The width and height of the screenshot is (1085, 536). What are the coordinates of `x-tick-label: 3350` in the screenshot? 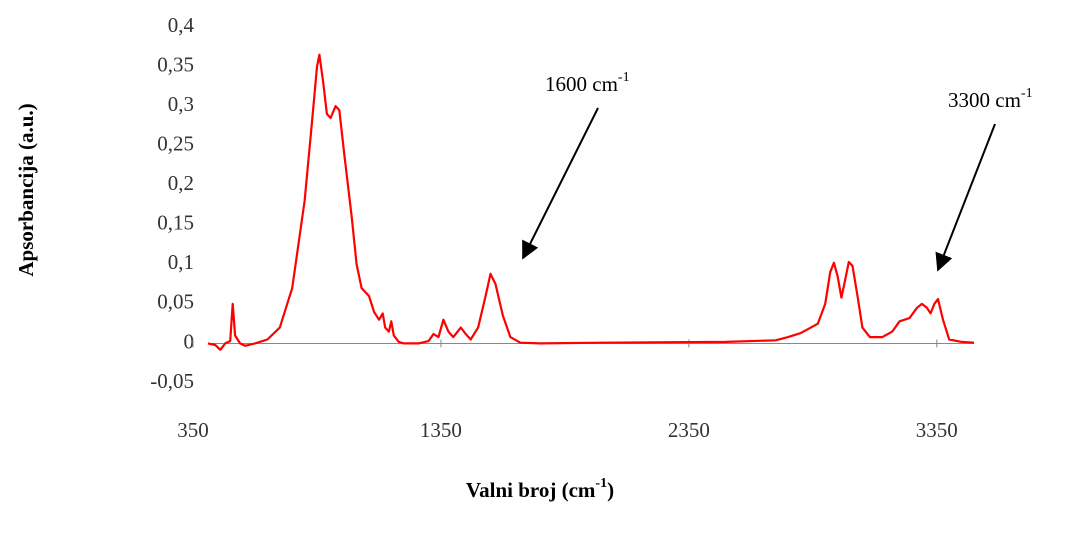 It's located at (937, 430).